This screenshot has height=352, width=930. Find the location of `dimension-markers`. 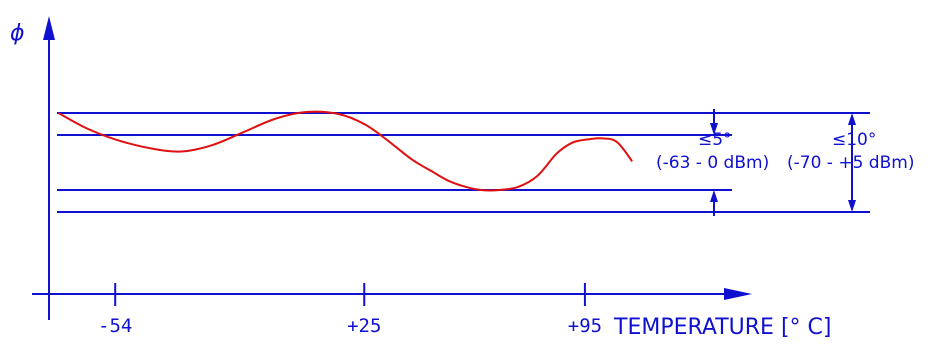

dimension-markers is located at coordinates (783, 162).